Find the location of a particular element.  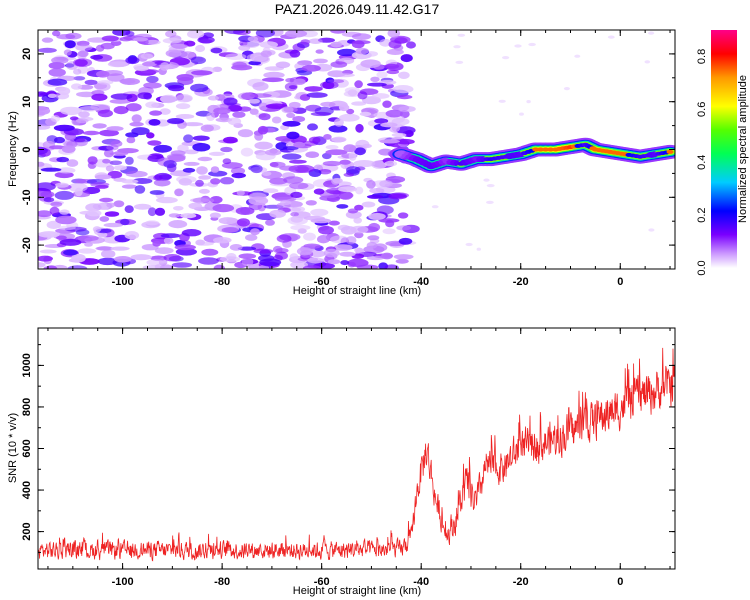

x-tick-label: -100 is located at coordinates (123, 282).